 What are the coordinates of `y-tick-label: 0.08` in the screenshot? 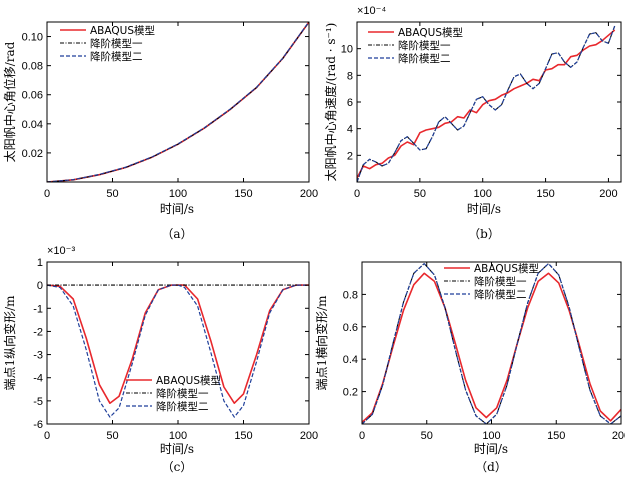 It's located at (32, 67).